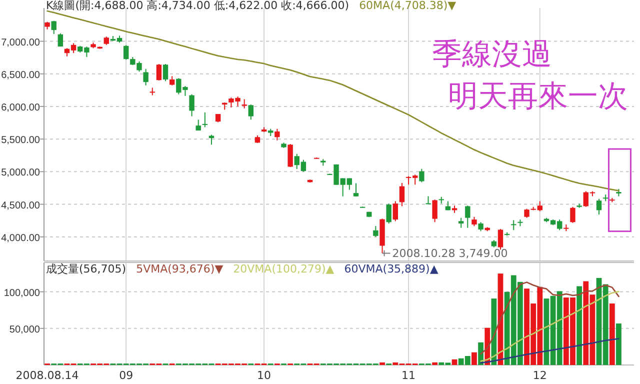 This screenshot has width=640, height=384. What do you see at coordinates (22, 293) in the screenshot?
I see `y-tick-label: 100,000` at bounding box center [22, 293].